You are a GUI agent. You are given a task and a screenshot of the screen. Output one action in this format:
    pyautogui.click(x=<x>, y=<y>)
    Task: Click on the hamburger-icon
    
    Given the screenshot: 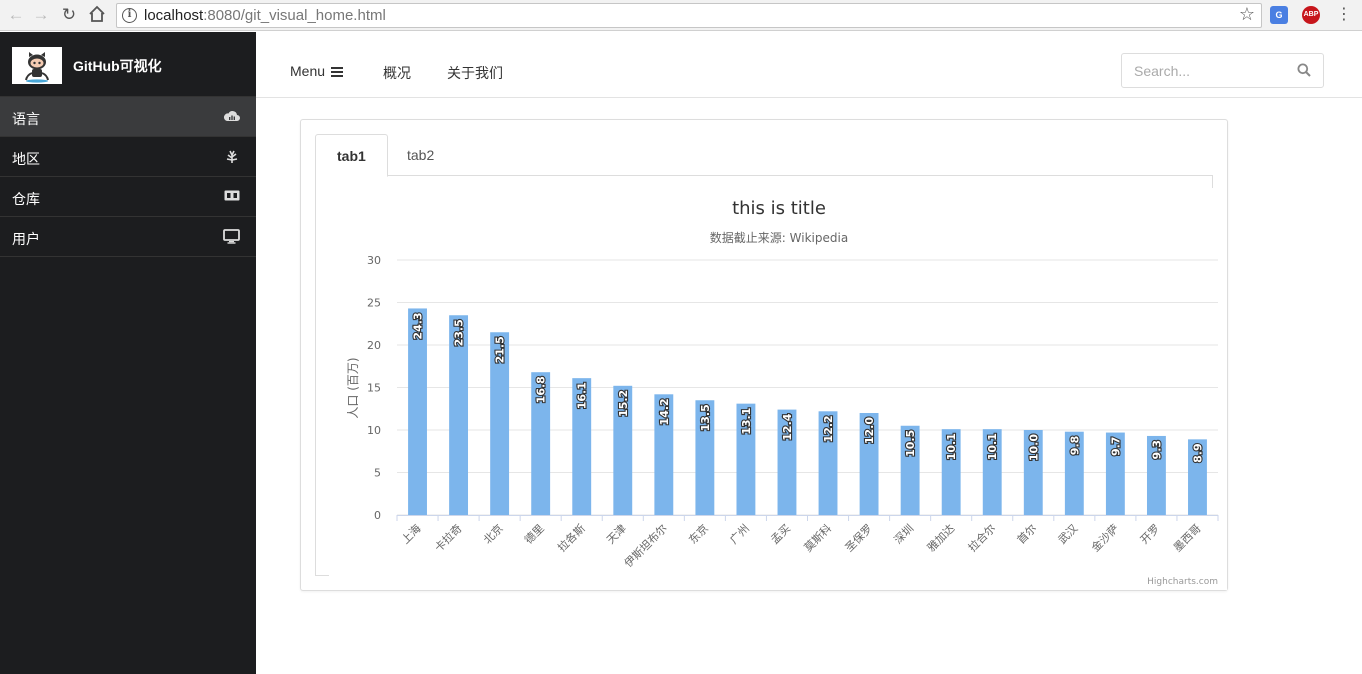 What is the action you would take?
    pyautogui.click(x=336, y=72)
    